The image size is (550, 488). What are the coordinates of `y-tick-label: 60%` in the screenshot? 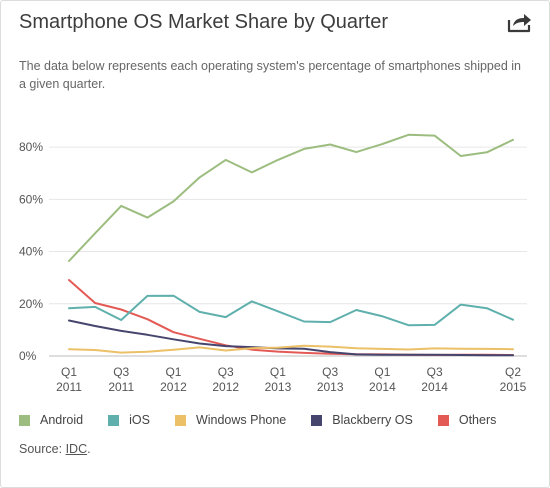 It's located at (31, 199).